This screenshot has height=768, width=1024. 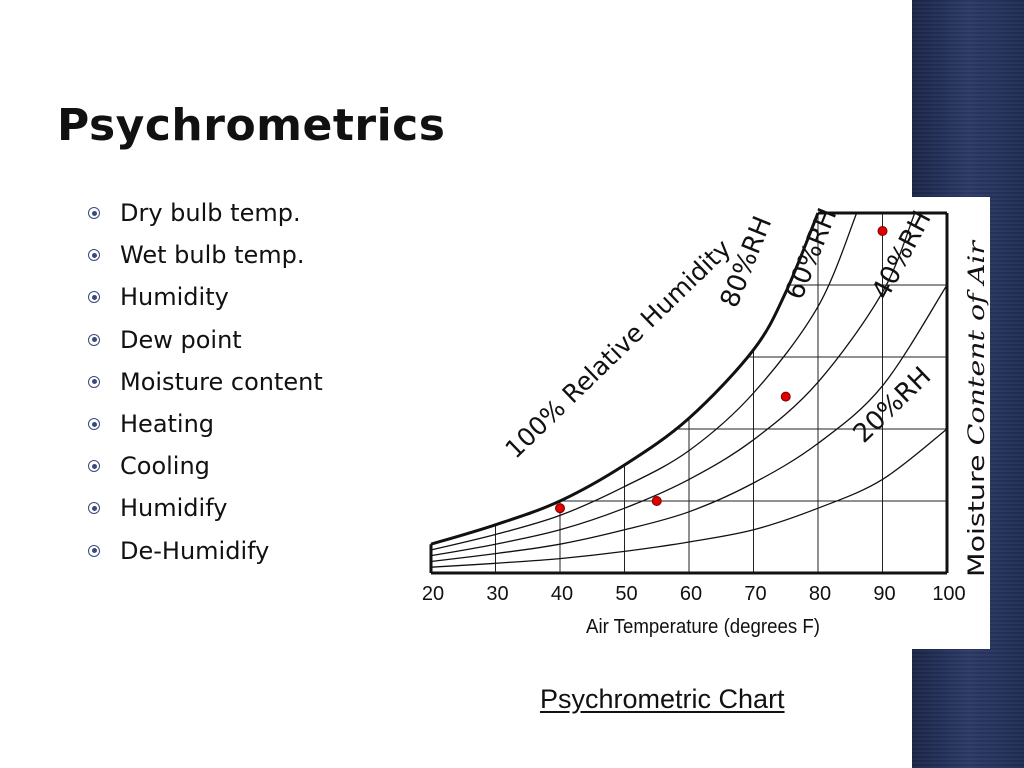 I want to click on bullet-text: Moisture content, so click(x=221, y=381).